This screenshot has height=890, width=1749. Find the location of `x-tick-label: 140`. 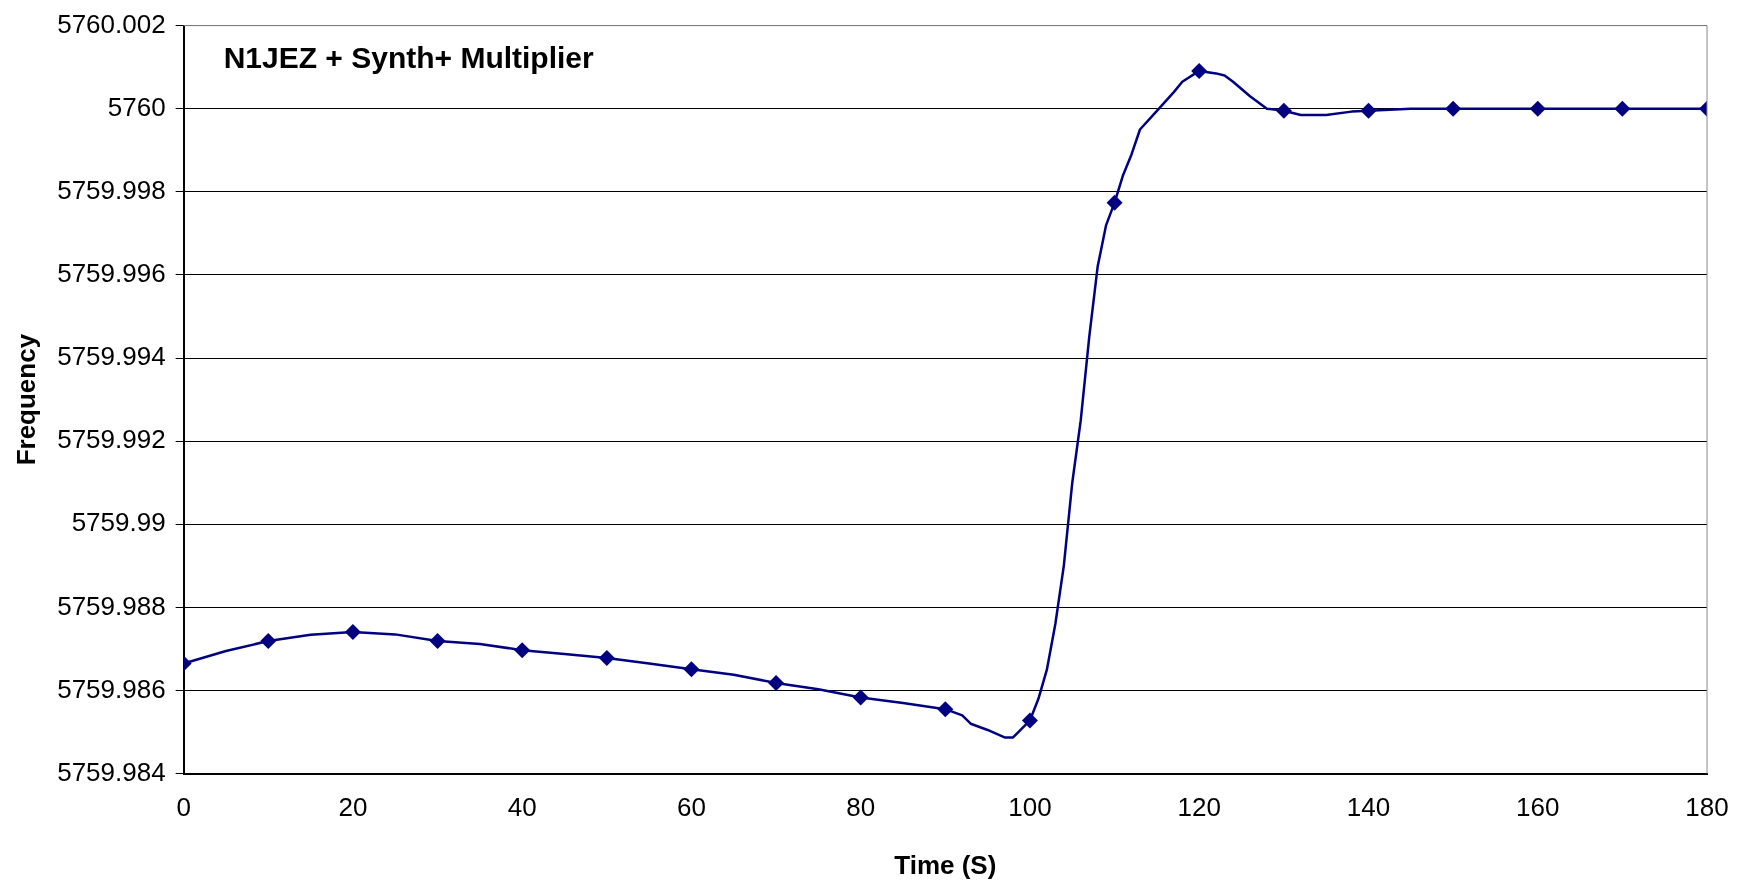

x-tick-label: 140 is located at coordinates (1368, 807).